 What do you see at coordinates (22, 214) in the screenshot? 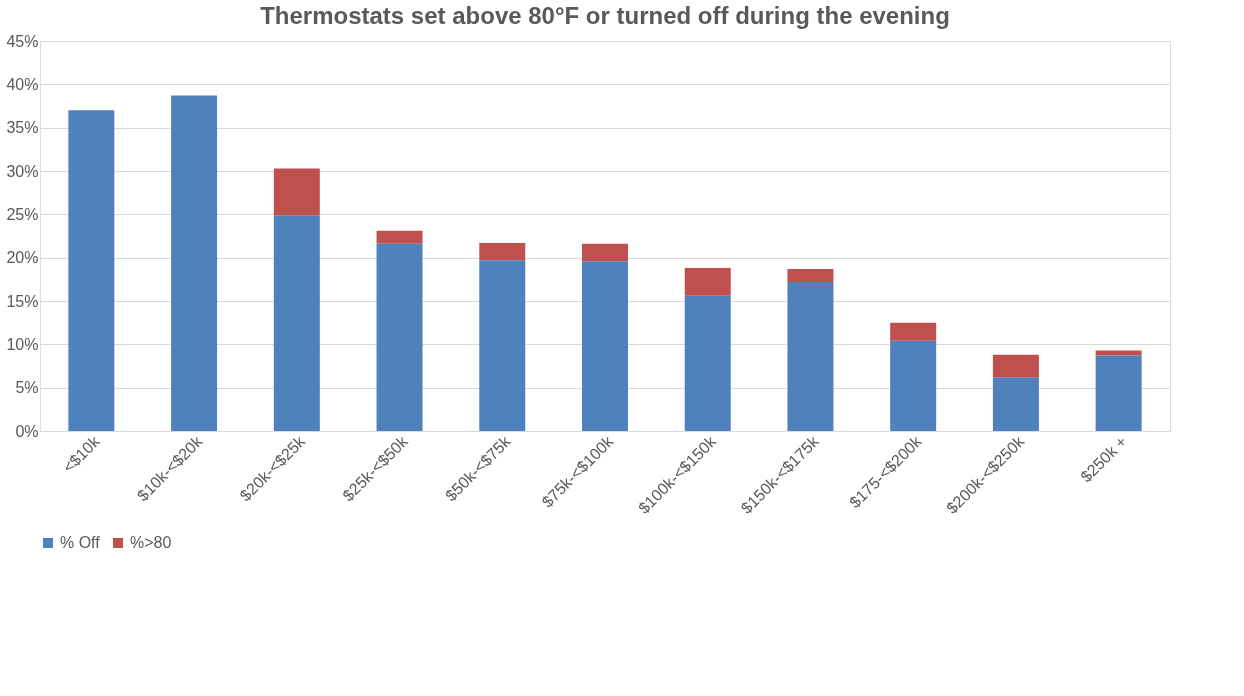
I see `y-tick-label: 25%` at bounding box center [22, 214].